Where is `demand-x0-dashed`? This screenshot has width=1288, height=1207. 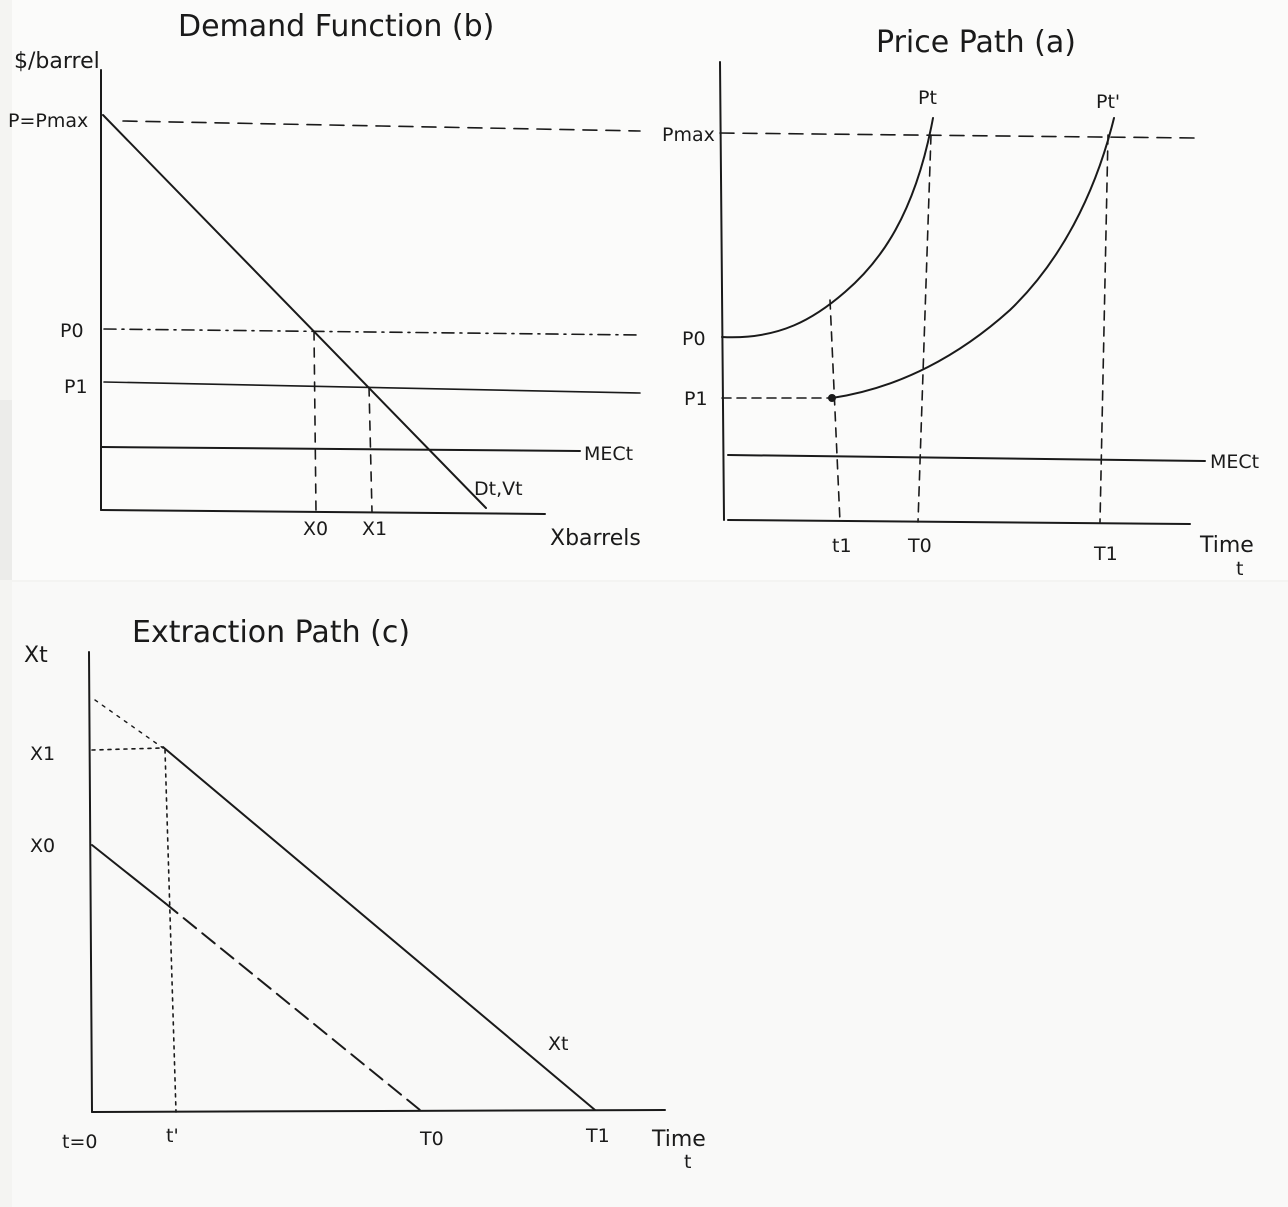
demand-x0-dashed is located at coordinates (315, 421).